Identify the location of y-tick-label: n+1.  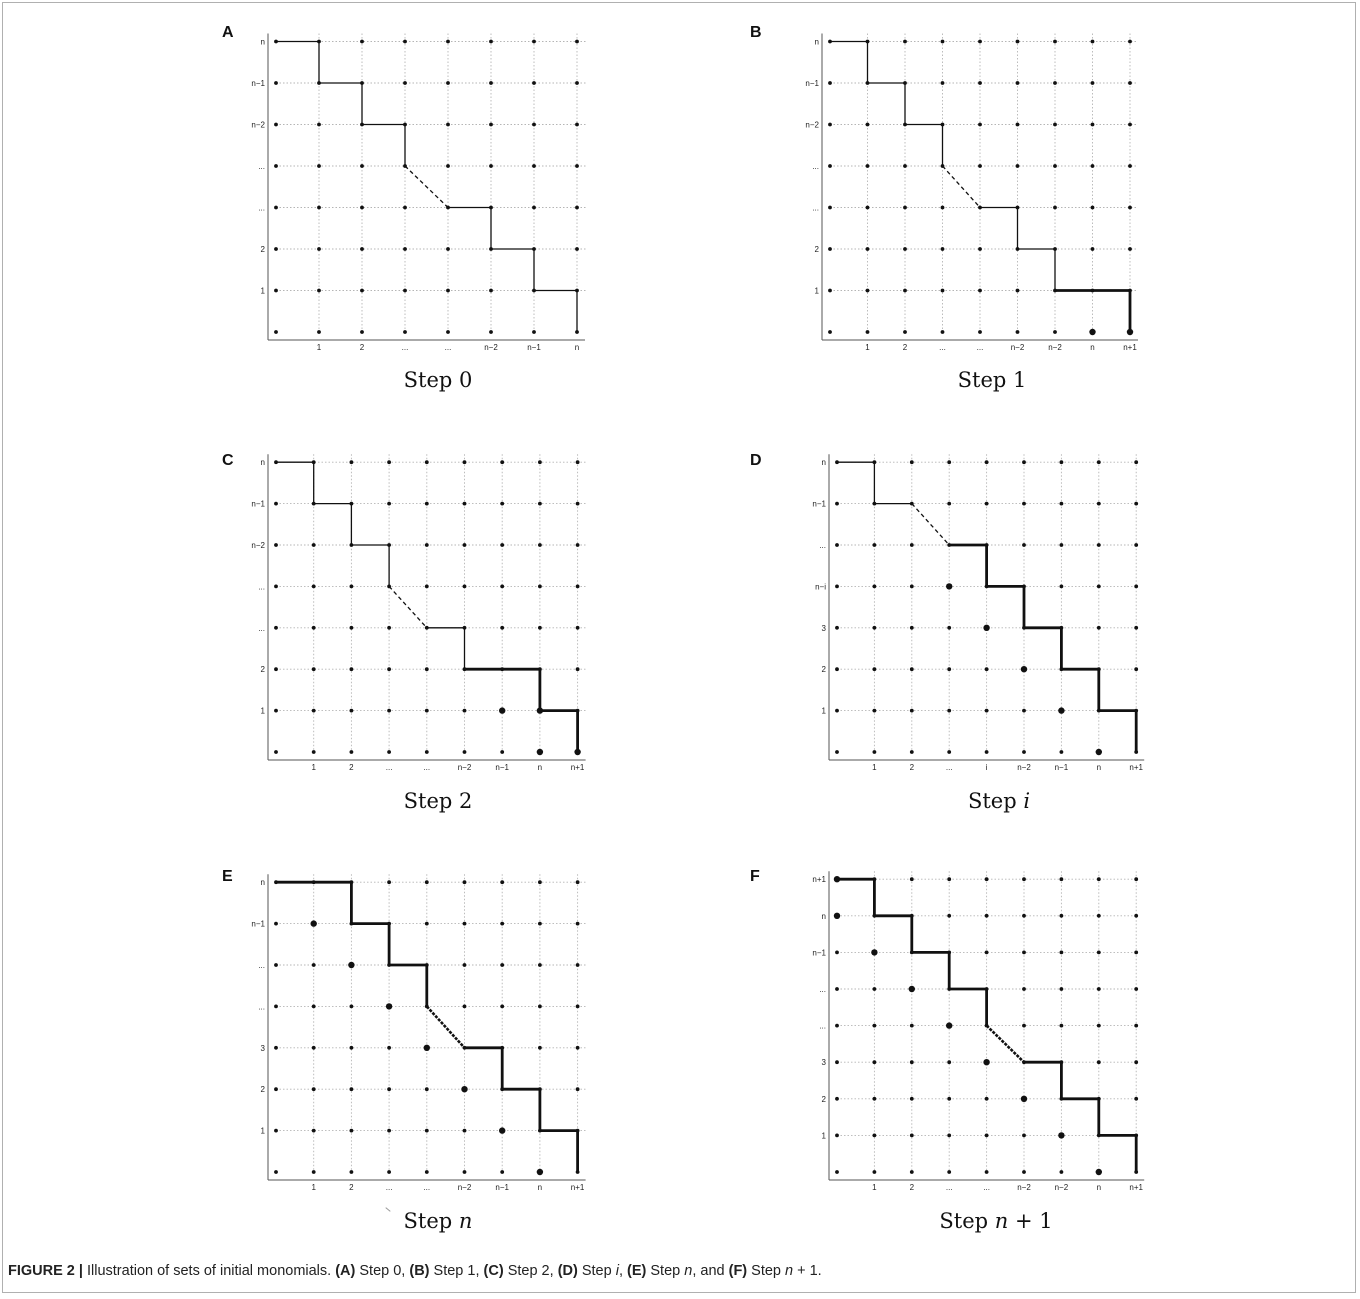
(819, 879).